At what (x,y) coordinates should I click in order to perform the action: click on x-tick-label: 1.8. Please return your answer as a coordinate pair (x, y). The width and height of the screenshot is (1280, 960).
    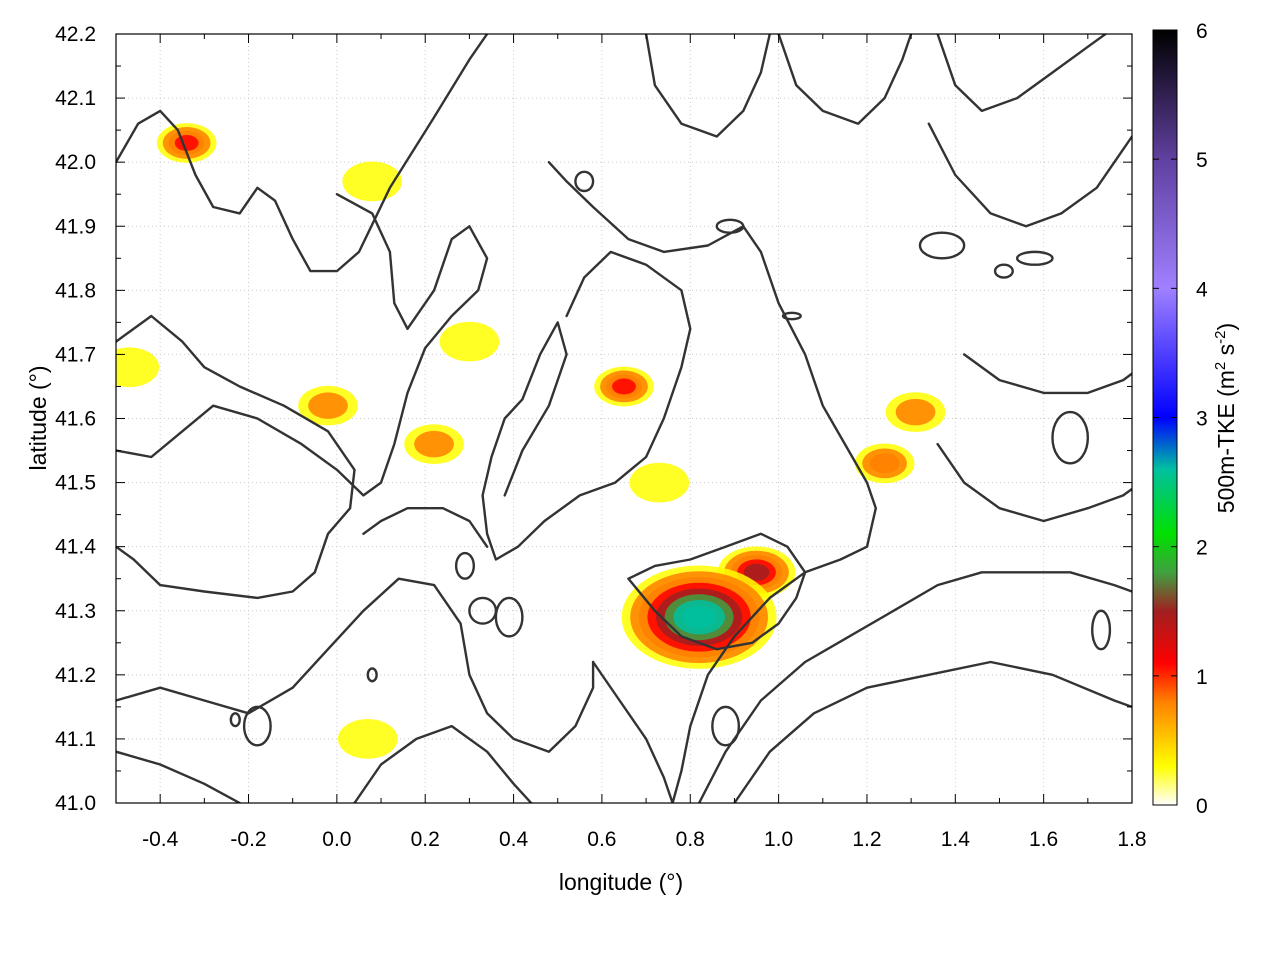
    Looking at the image, I should click on (1131, 839).